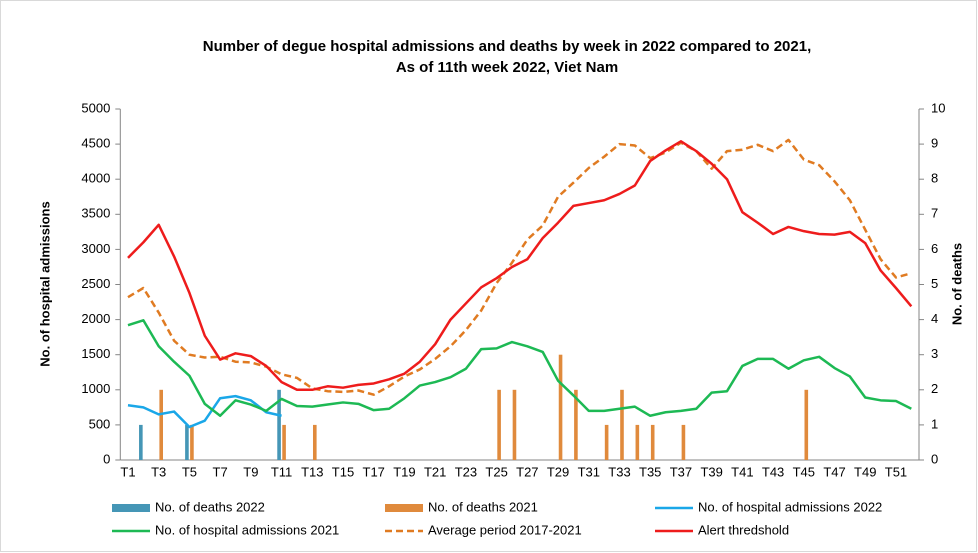  Describe the element at coordinates (95, 353) in the screenshot. I see `y-tick-label: 1500` at that location.